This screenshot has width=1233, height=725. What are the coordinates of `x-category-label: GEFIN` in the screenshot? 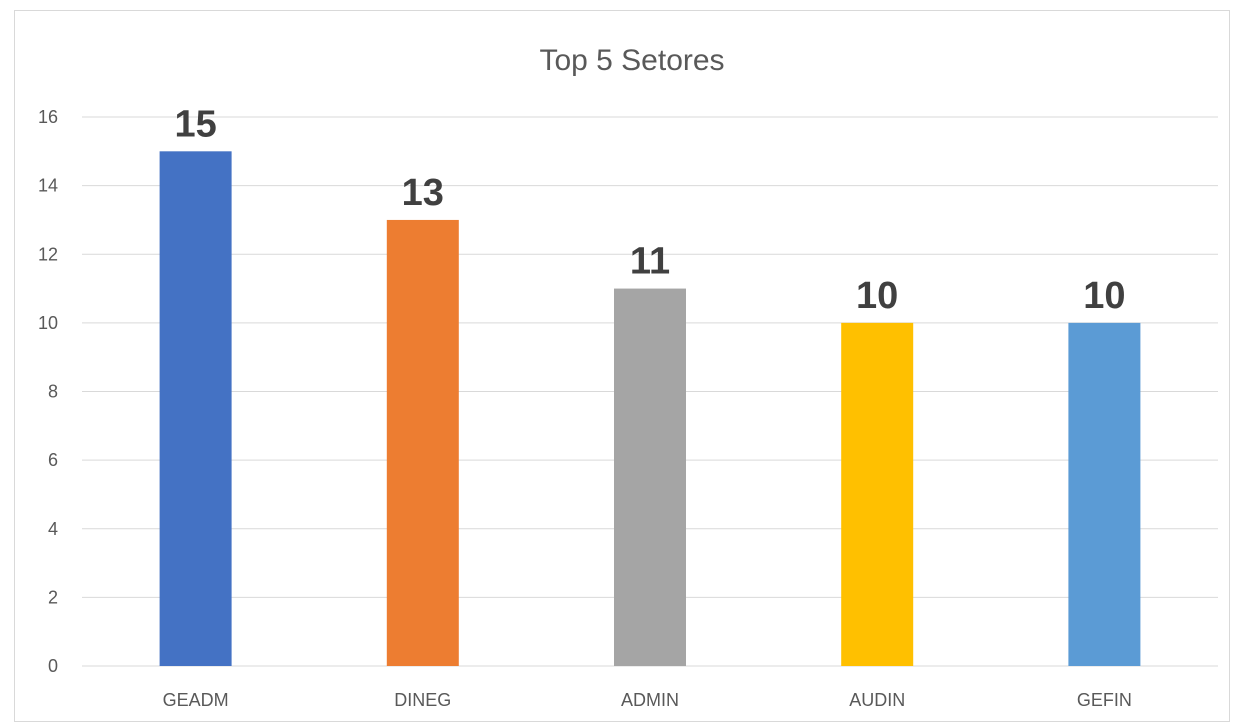 It's located at (1104, 700).